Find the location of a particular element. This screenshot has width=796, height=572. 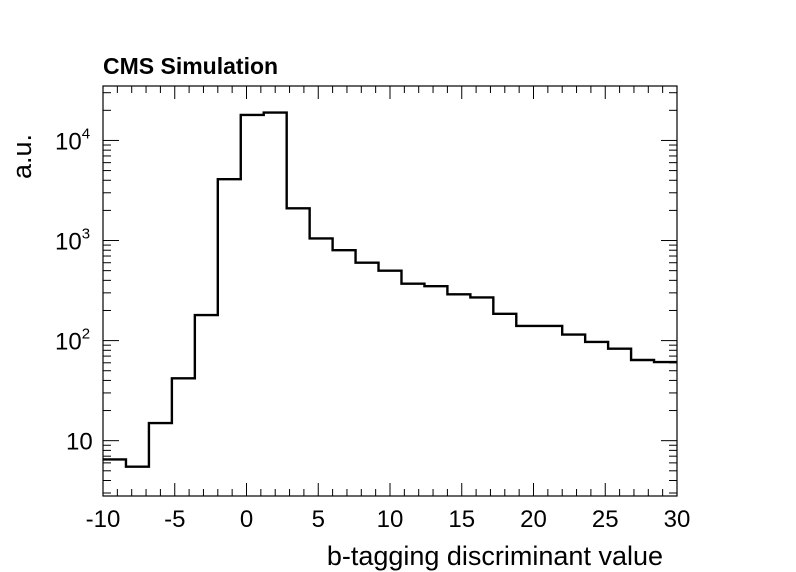

x-tick-label: -5 is located at coordinates (174, 519).